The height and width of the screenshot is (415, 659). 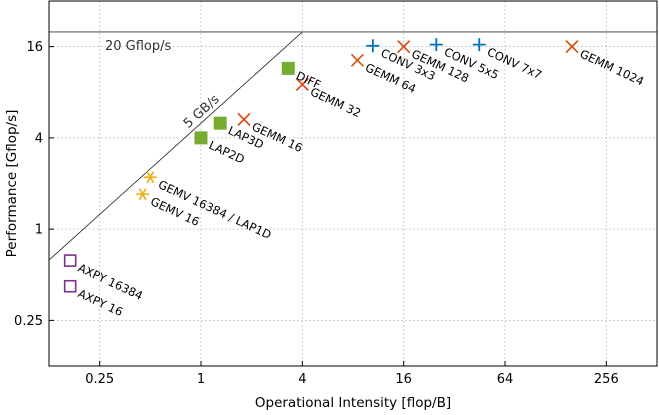 What do you see at coordinates (403, 379) in the screenshot?
I see `x-tick-label: 16` at bounding box center [403, 379].